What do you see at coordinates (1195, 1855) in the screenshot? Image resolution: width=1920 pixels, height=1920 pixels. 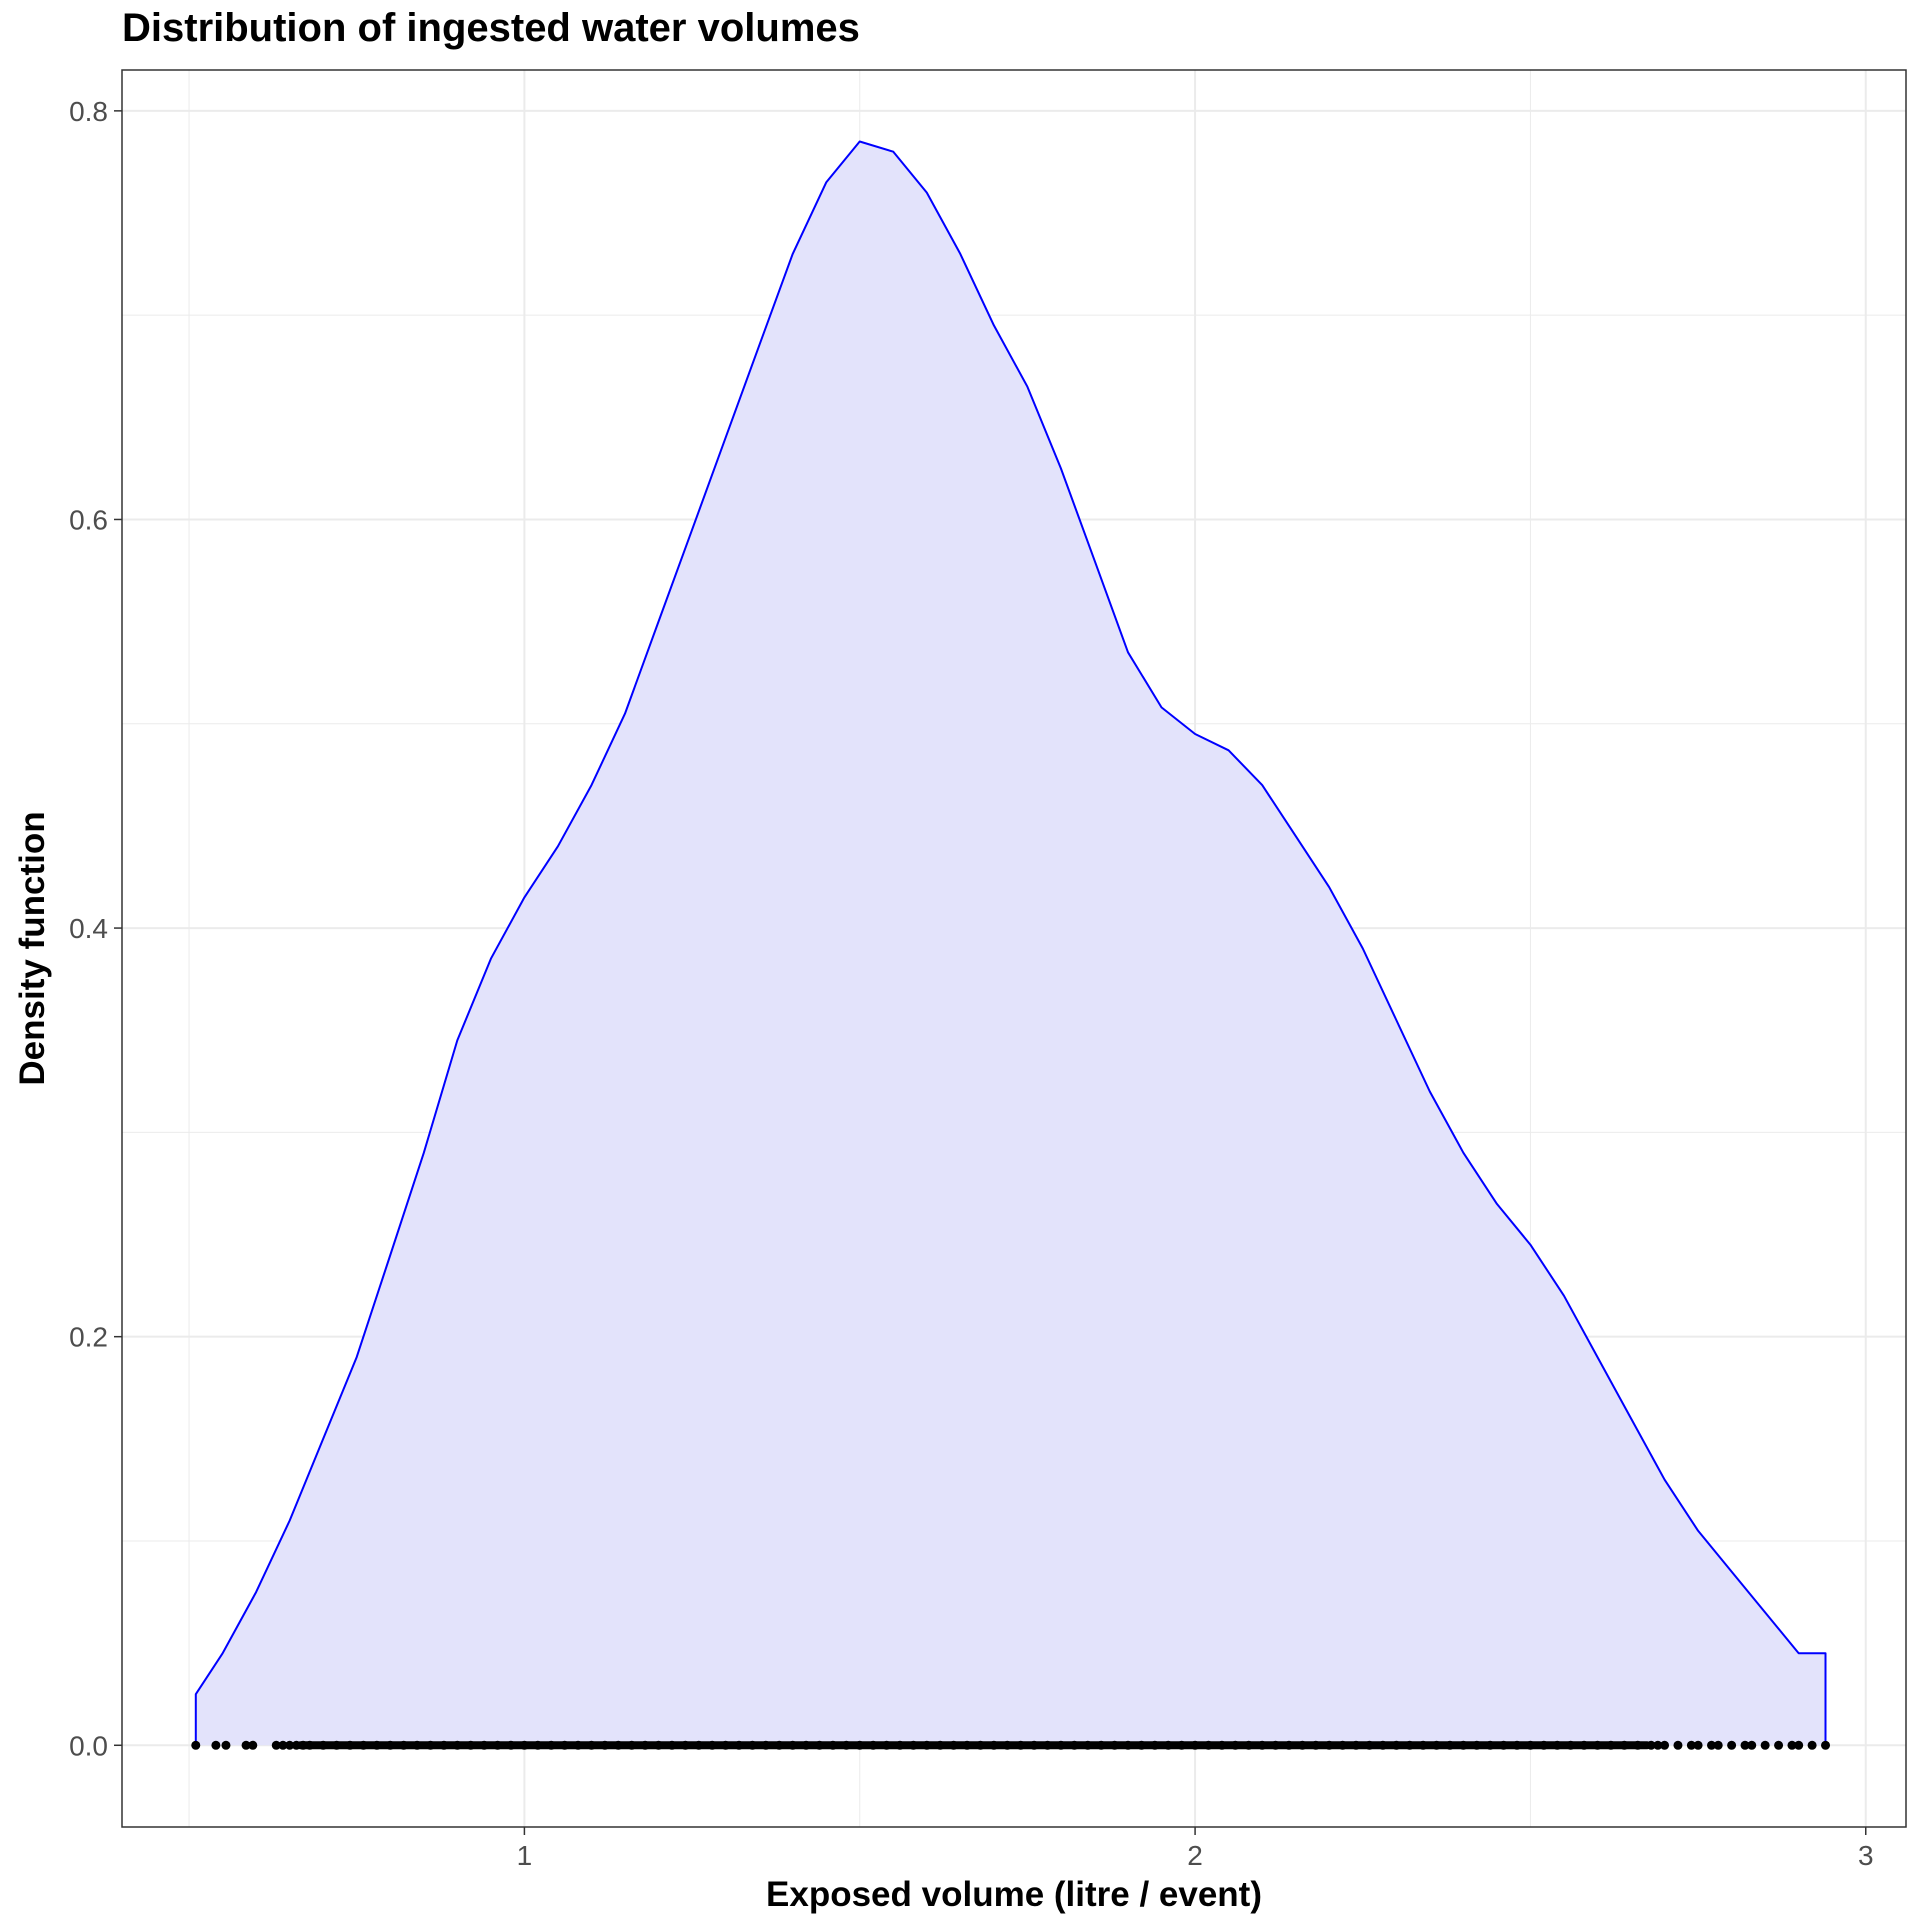 I see `x-tick-label: 2` at bounding box center [1195, 1855].